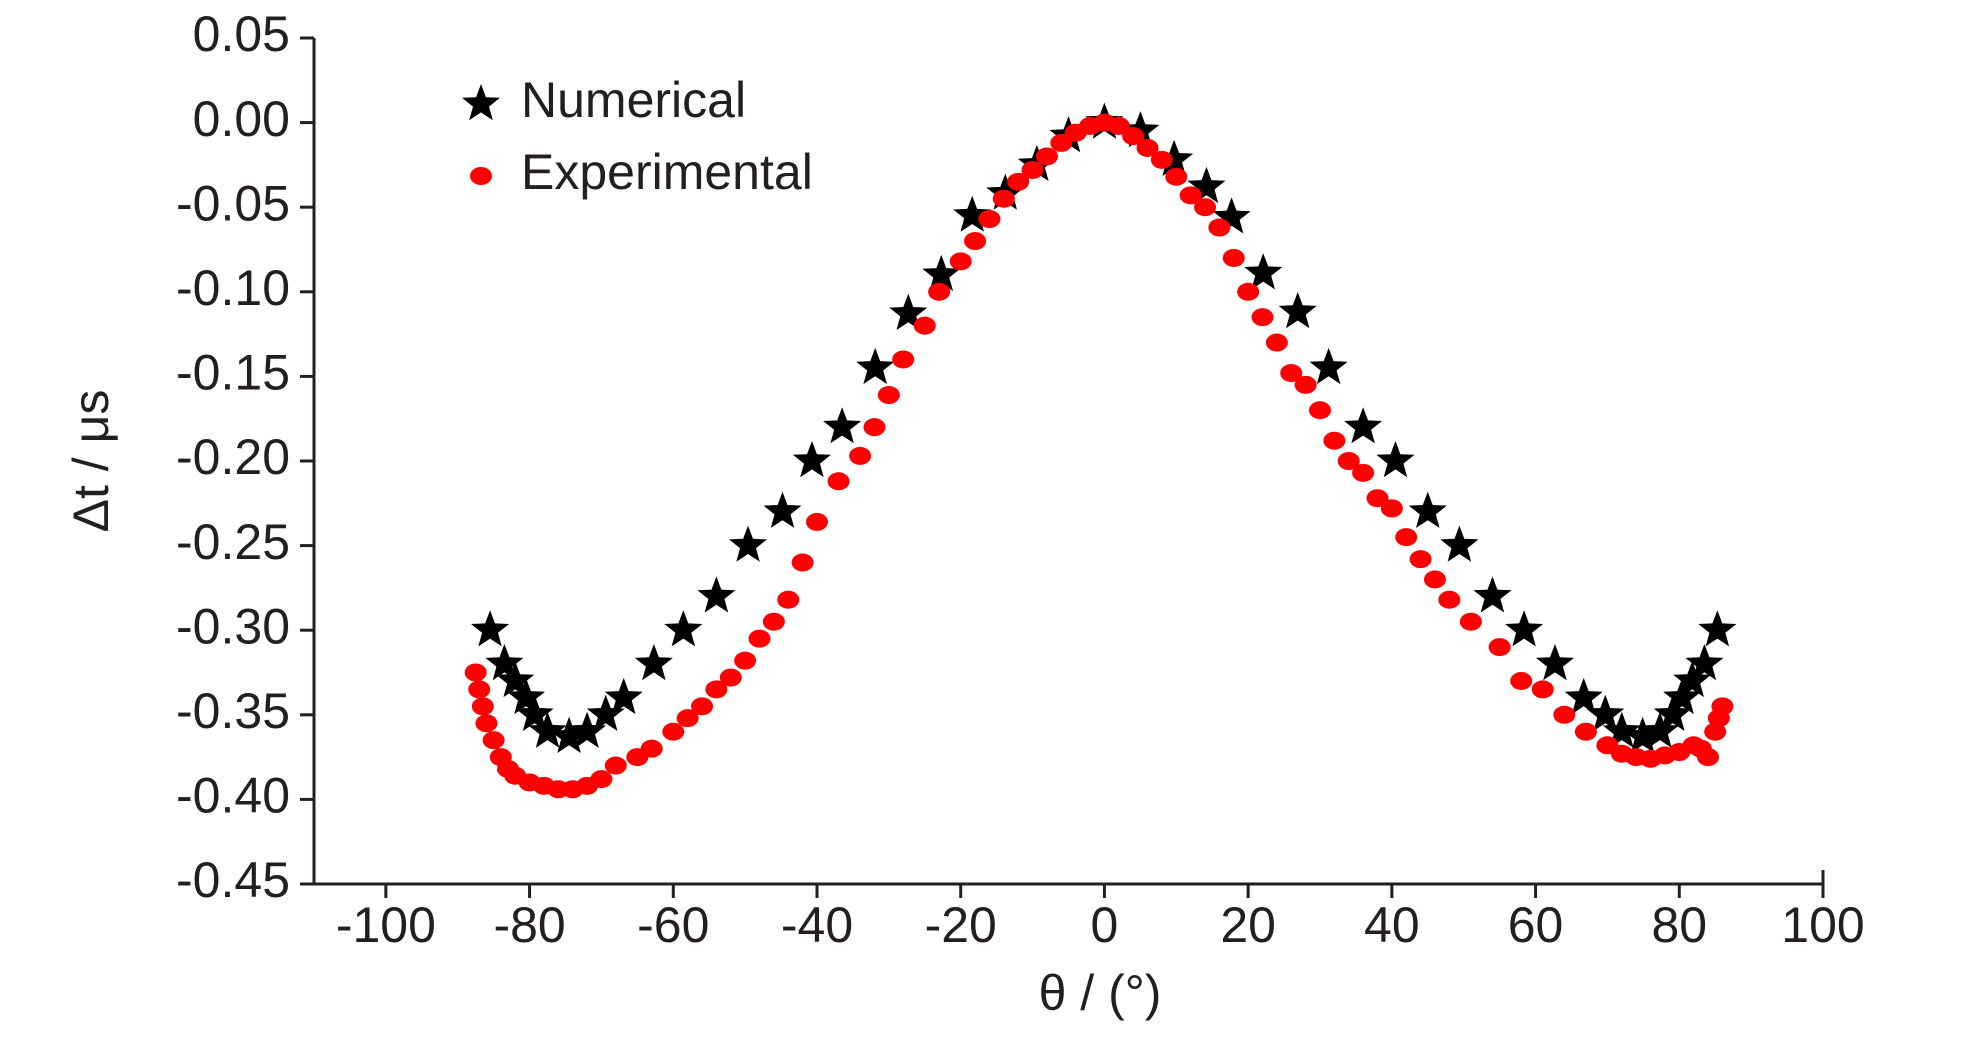 Image resolution: width=1984 pixels, height=1039 pixels. Describe the element at coordinates (481, 176) in the screenshot. I see `legend-marker` at that location.